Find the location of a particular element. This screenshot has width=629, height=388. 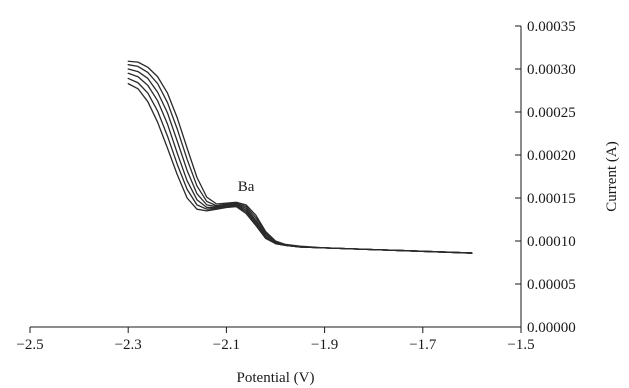

y-tick-label: 0.00025 is located at coordinates (551, 113).